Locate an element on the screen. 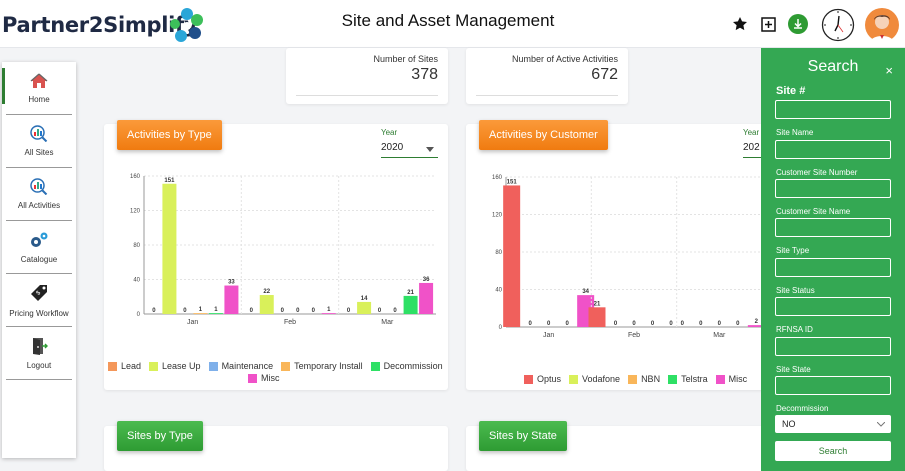  x-tick-label: Jan is located at coordinates (548, 335).